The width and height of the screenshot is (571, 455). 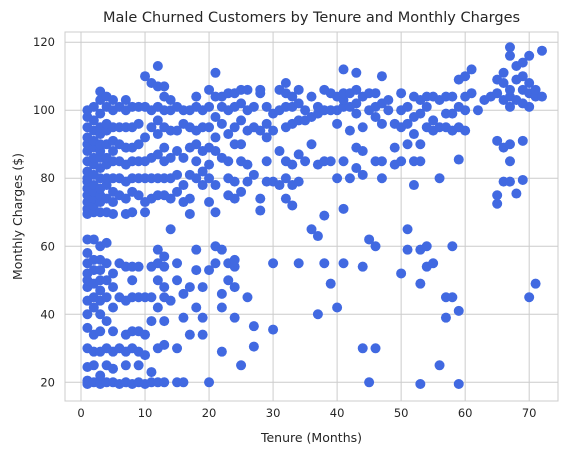 What do you see at coordinates (80, 413) in the screenshot?
I see `x-tick-label: 0` at bounding box center [80, 413].